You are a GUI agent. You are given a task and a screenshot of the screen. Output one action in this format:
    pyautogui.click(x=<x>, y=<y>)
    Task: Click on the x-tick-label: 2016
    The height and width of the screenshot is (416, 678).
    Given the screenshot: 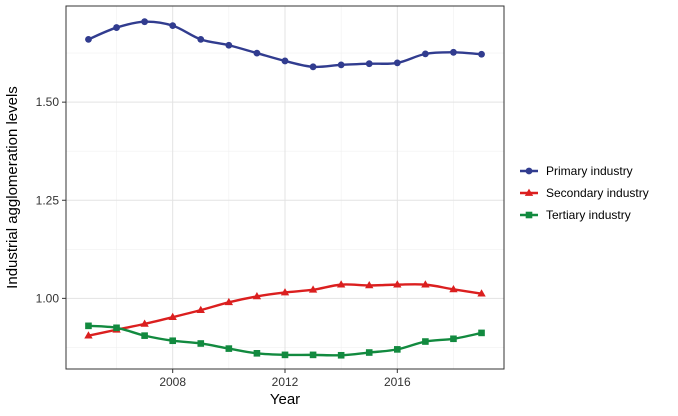 What is the action you would take?
    pyautogui.click(x=397, y=382)
    